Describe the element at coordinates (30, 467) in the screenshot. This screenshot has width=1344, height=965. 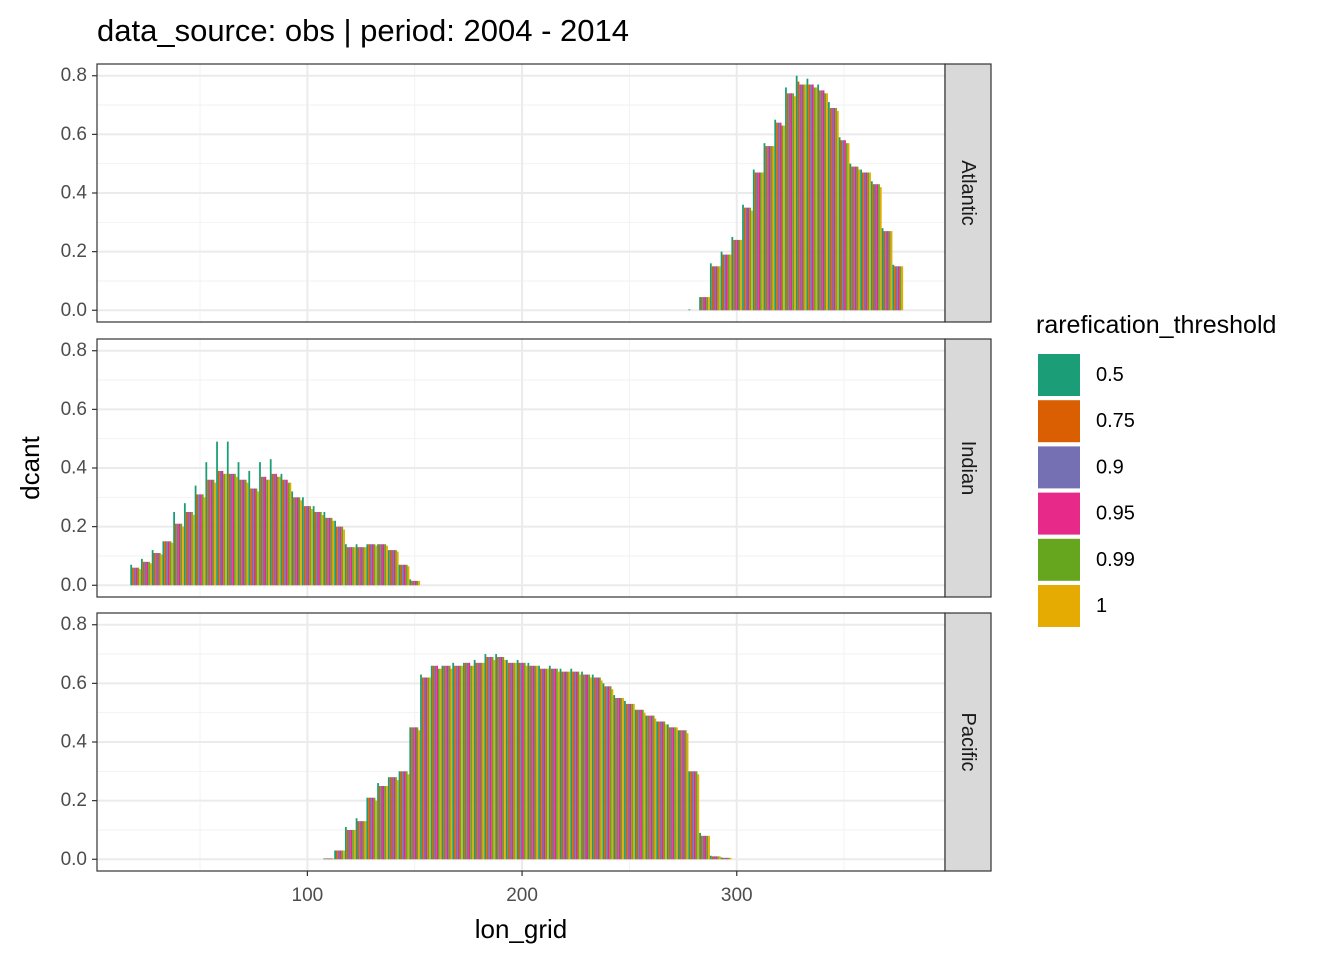
I see `y-axis-title: dcant` at that location.